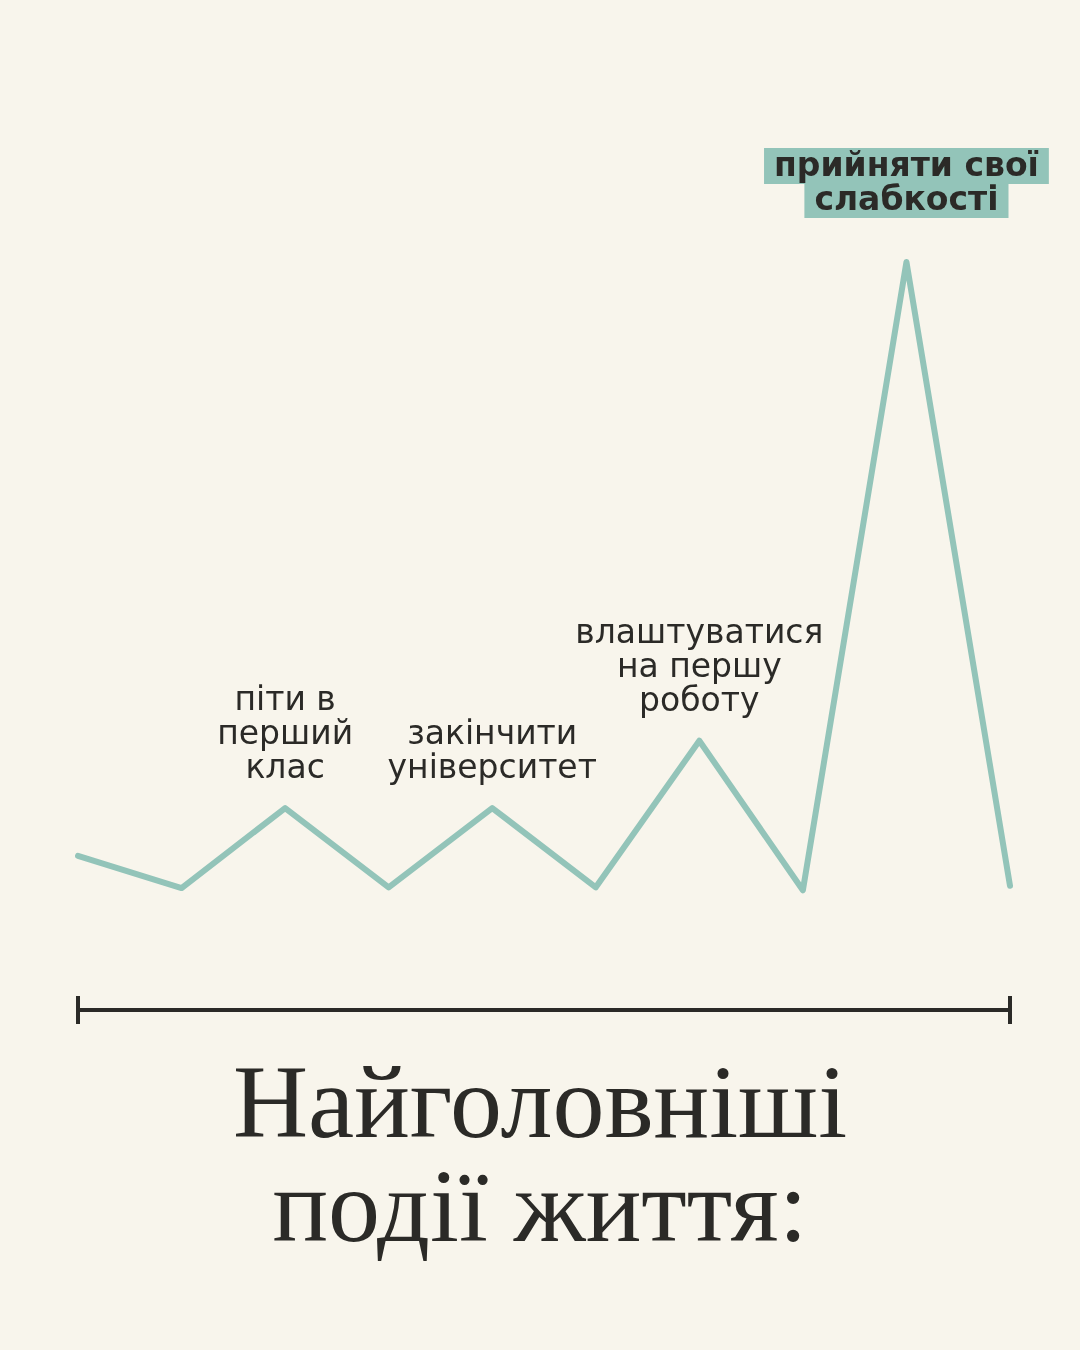 This screenshot has width=1080, height=1350. What do you see at coordinates (906, 181) in the screenshot?
I see `text: прийняти свої слабкості` at bounding box center [906, 181].